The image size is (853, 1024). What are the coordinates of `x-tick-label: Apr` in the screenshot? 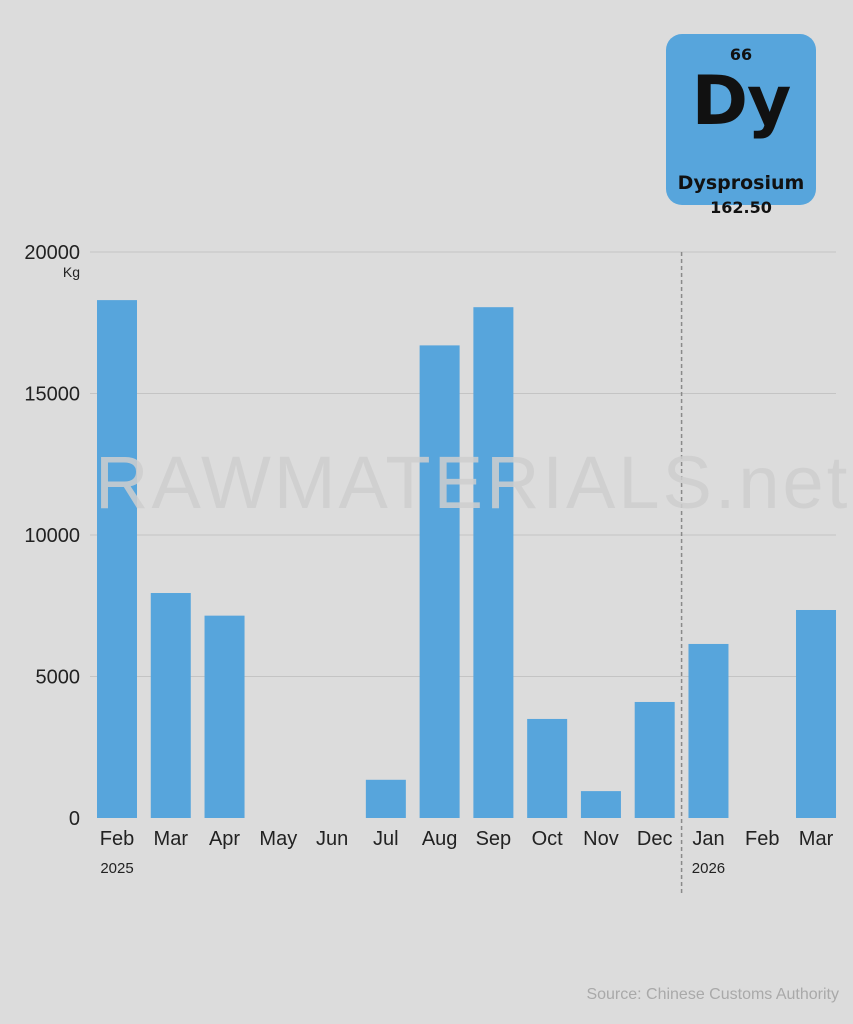 It's located at (224, 839).